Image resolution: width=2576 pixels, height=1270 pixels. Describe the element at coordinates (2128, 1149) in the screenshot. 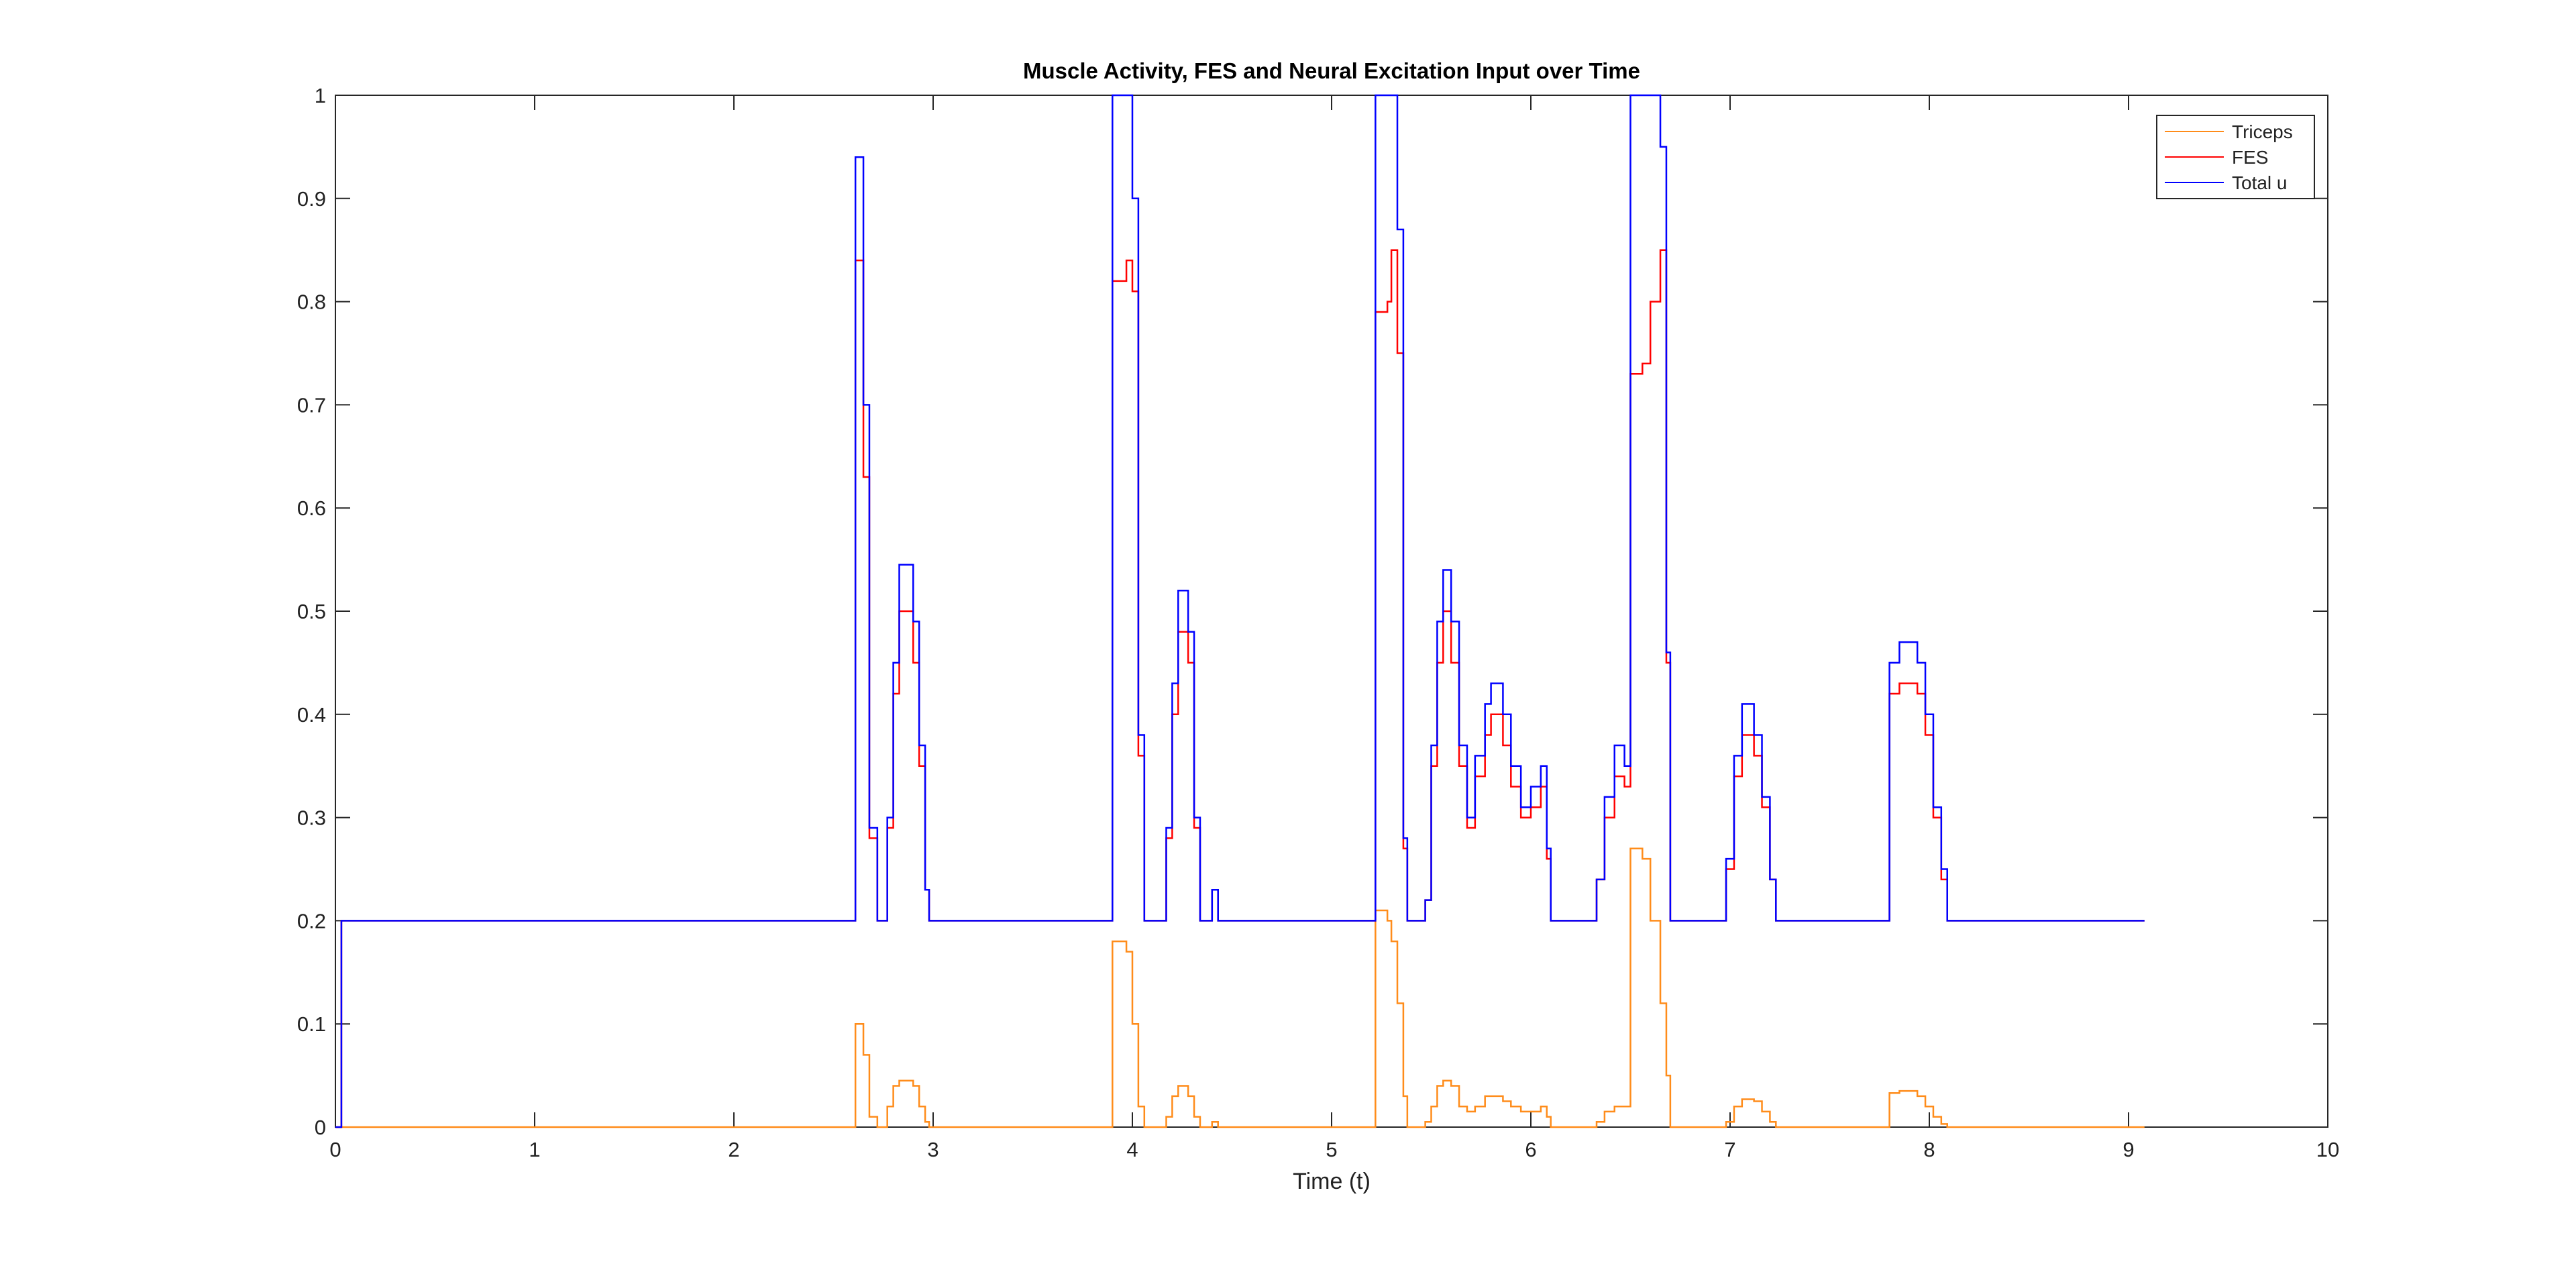

I see `x-tick-label: 9` at that location.